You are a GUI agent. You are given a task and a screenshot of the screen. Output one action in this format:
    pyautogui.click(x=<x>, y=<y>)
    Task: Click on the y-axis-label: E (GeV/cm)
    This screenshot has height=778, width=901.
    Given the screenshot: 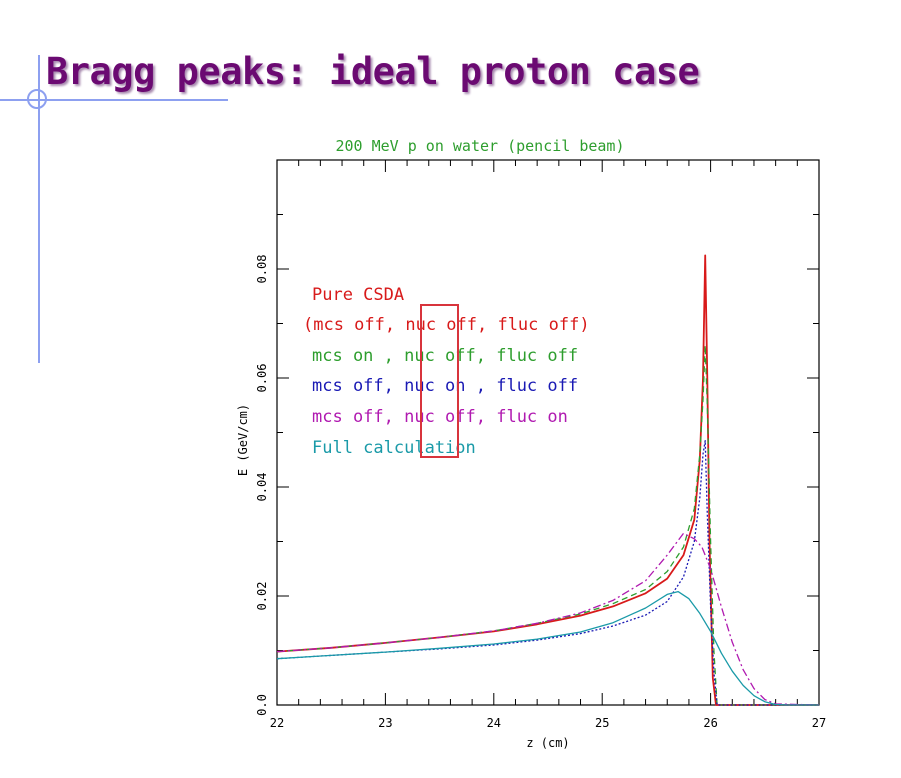 What is the action you would take?
    pyautogui.click(x=243, y=440)
    